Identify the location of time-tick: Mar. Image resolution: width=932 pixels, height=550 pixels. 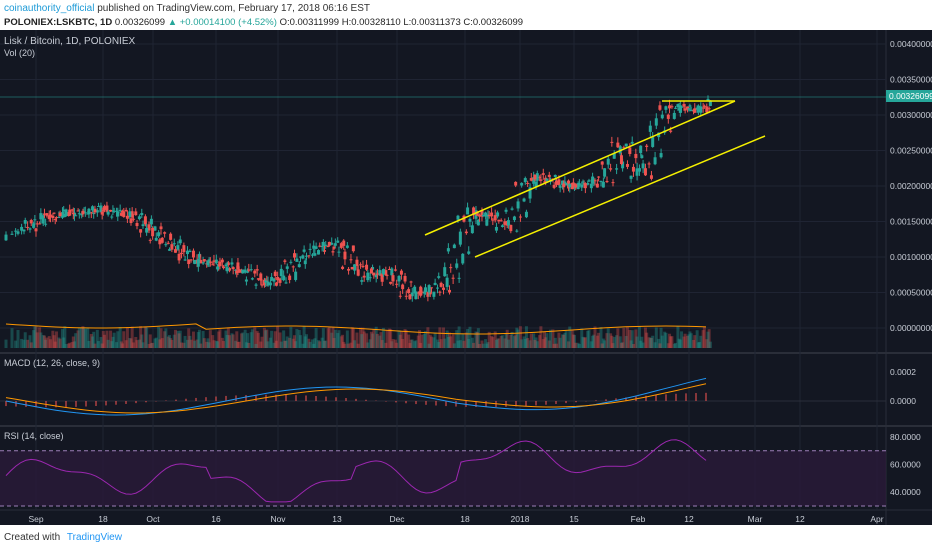
(755, 519).